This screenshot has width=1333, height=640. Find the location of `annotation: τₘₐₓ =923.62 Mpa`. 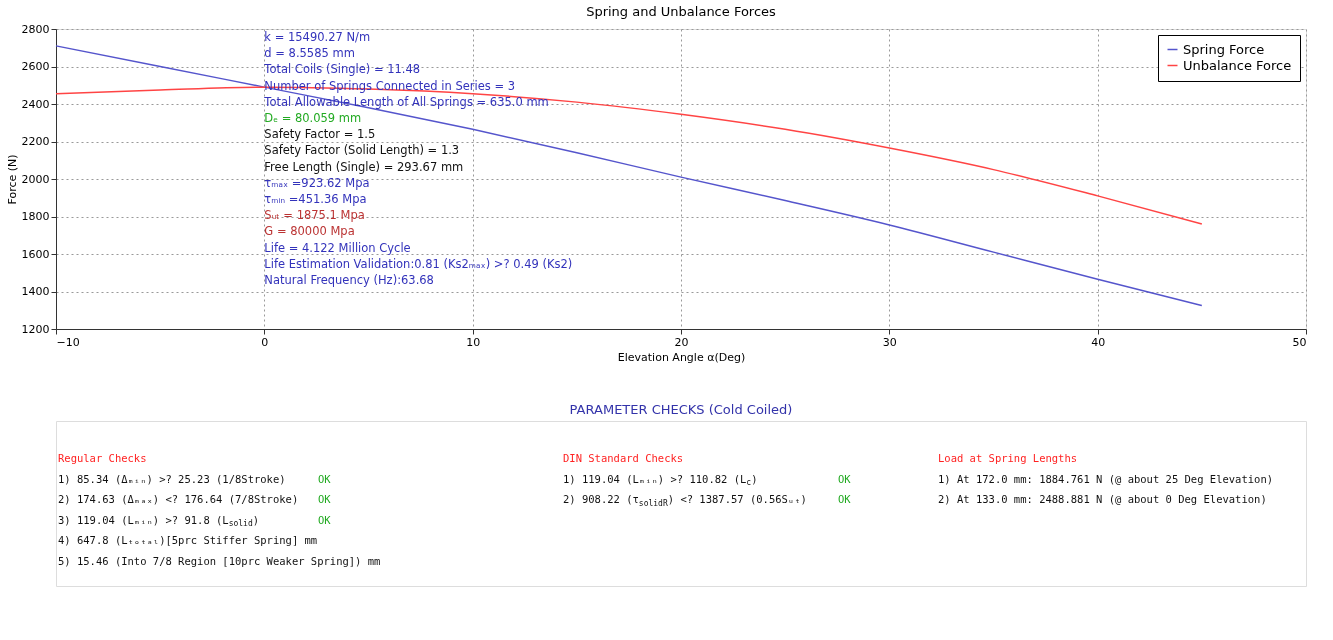

annotation: τₘₐₓ =923.62 Mpa is located at coordinates (317, 182).